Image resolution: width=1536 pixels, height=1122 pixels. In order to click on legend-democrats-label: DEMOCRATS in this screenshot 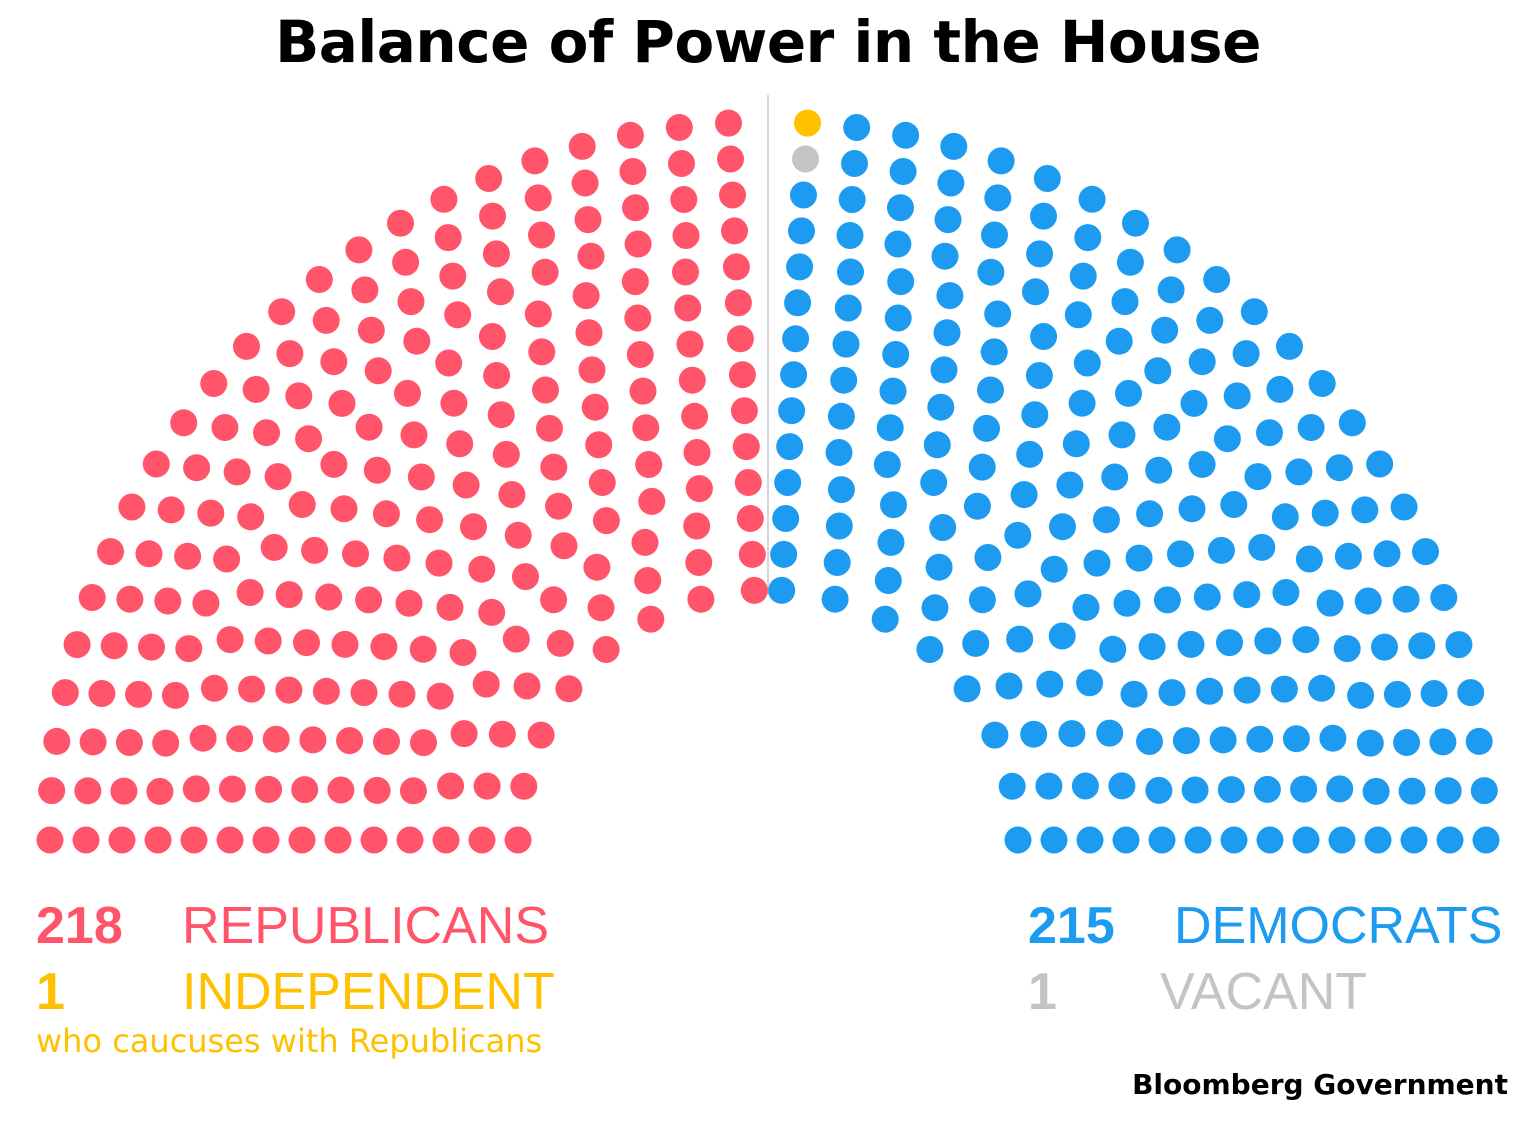, I will do `click(1338, 926)`.